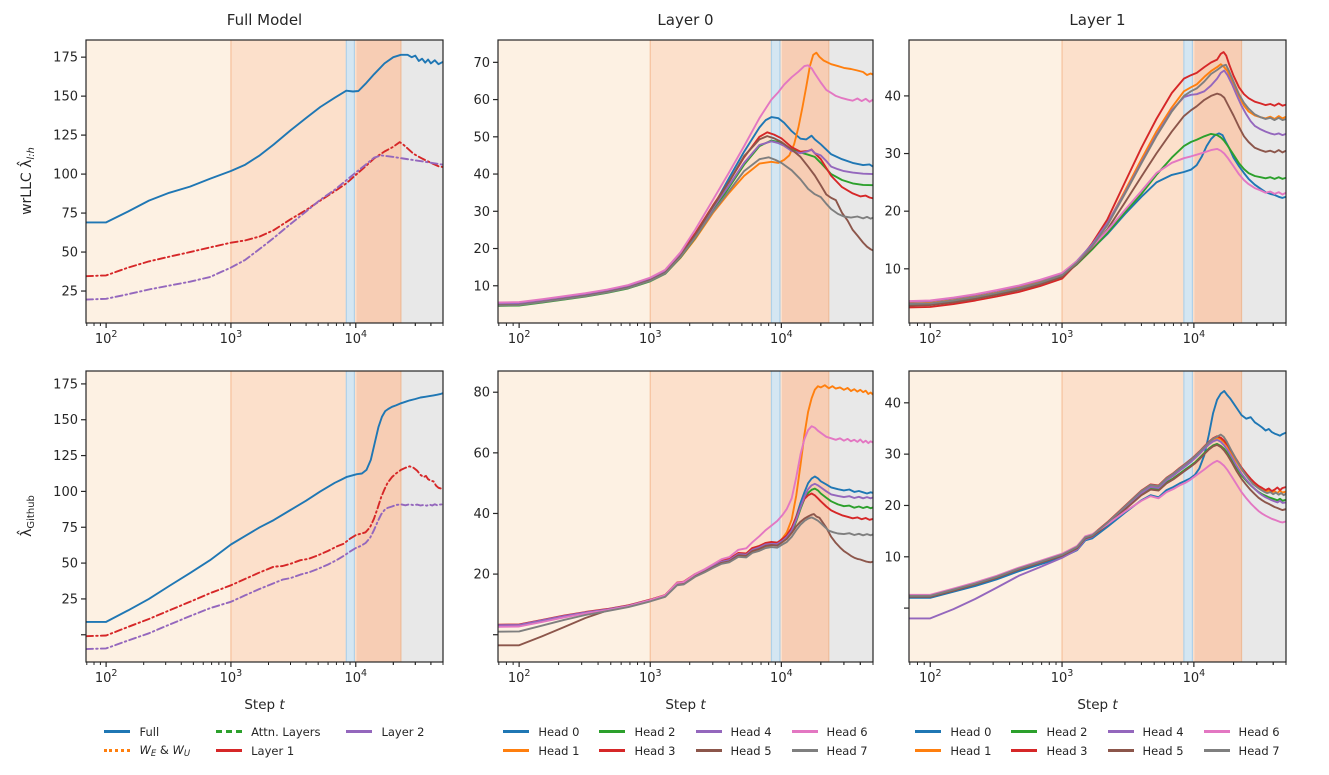 The image size is (1329, 775). Describe the element at coordinates (541, 731) in the screenshot. I see `legend-item-head-0: Head 0` at that location.